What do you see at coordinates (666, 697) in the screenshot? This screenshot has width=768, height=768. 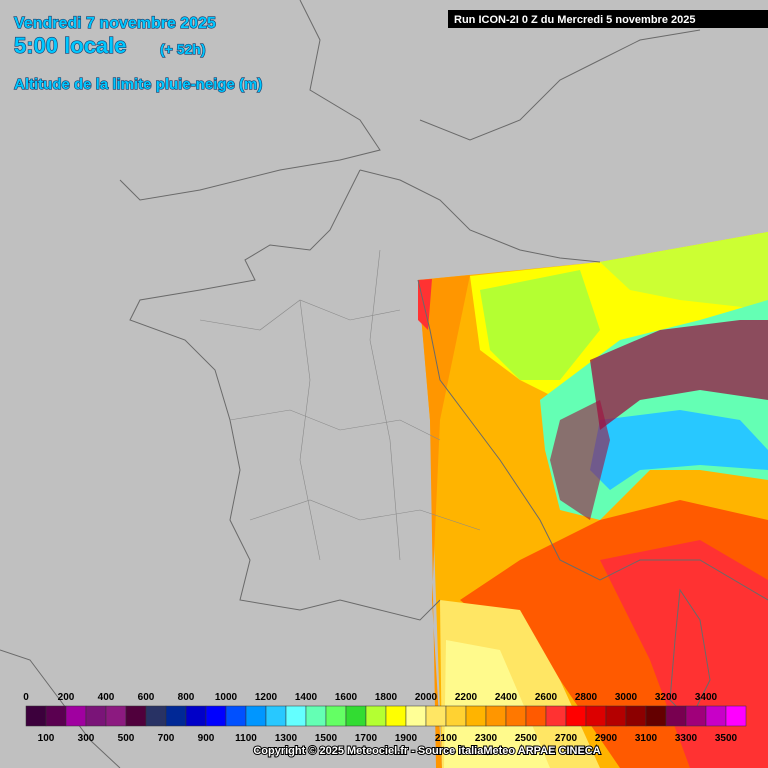 I see `legend-label: 3200` at bounding box center [666, 697].